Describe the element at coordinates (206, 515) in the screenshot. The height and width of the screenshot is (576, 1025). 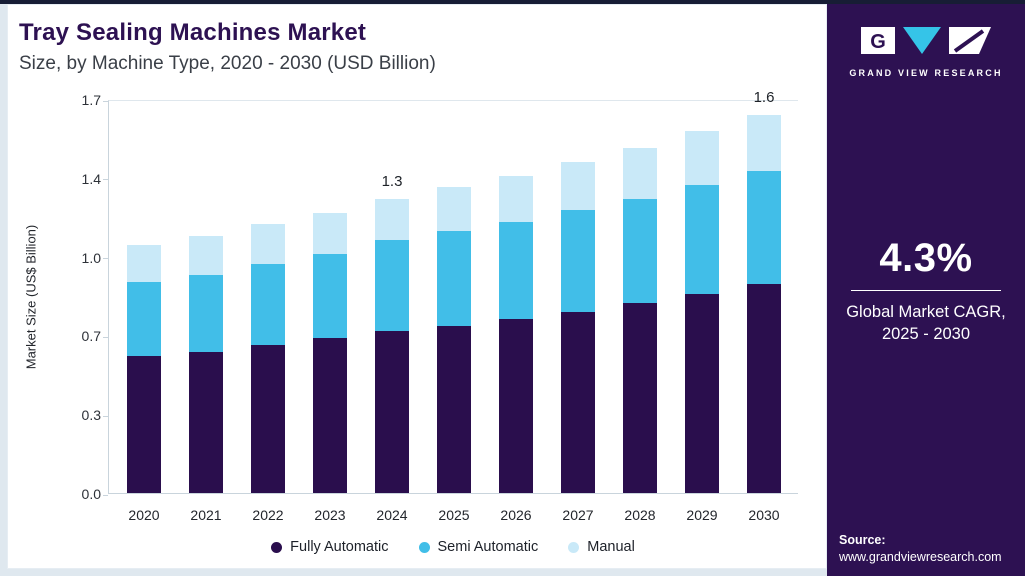
I see `x-tick-label: 2021` at that location.